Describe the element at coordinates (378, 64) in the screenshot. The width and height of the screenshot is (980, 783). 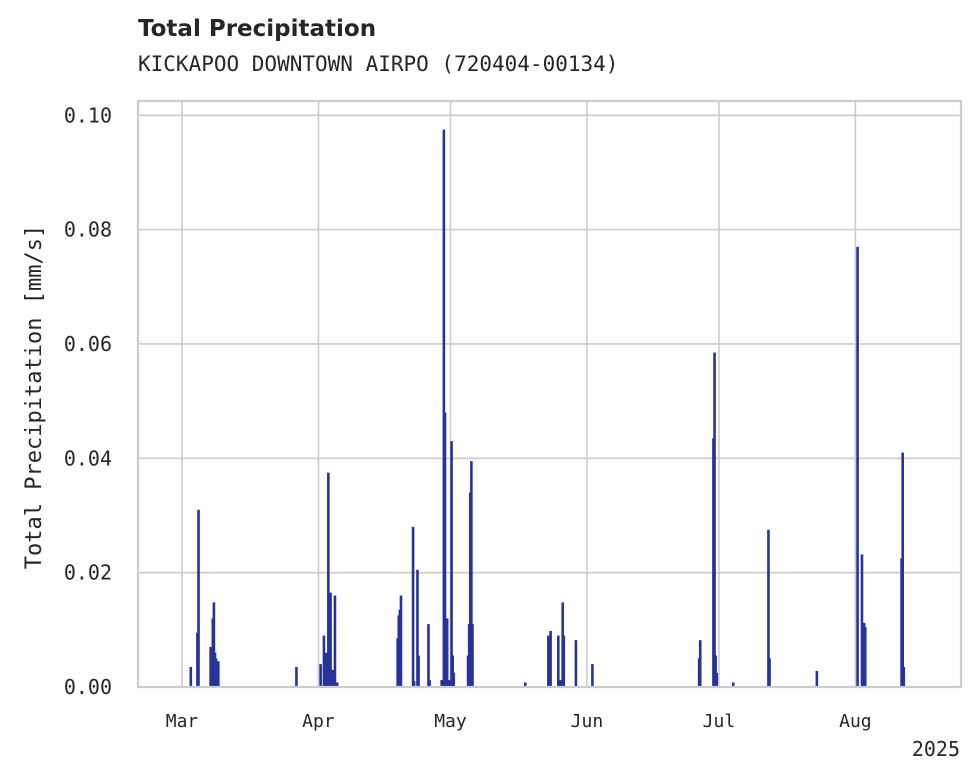
I see `chart-subtitle: KICKAPOO DOWNTOWN AIRPO (720404-00134)` at that location.